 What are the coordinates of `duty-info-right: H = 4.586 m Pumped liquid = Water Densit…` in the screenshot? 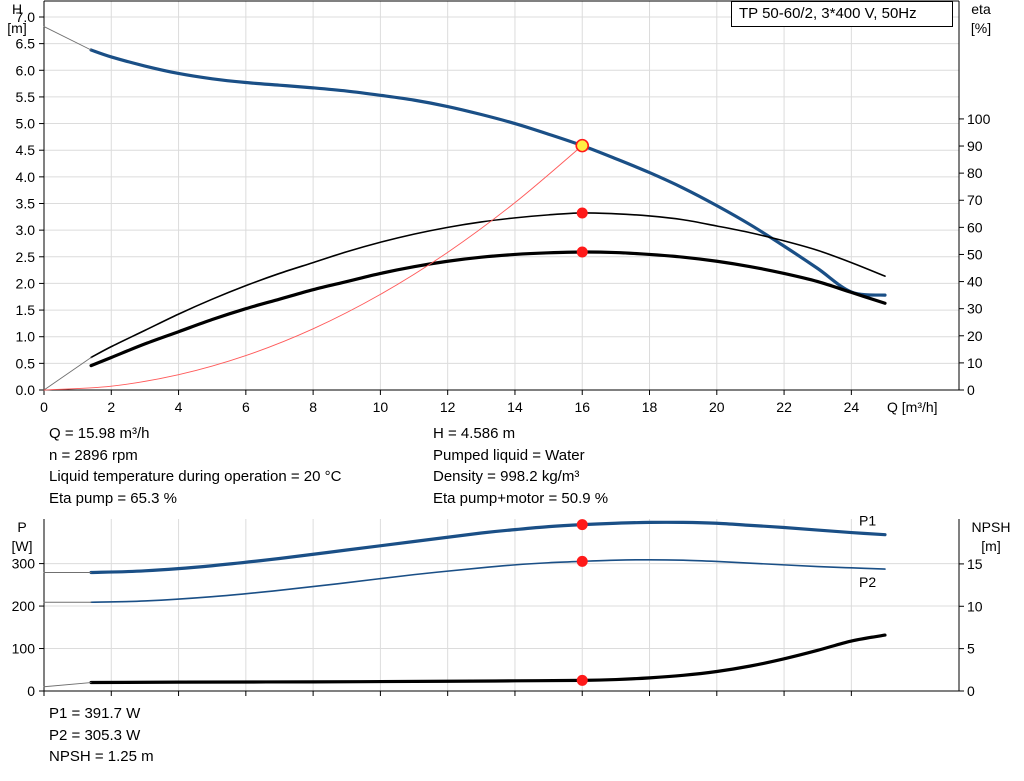 It's located at (520, 466).